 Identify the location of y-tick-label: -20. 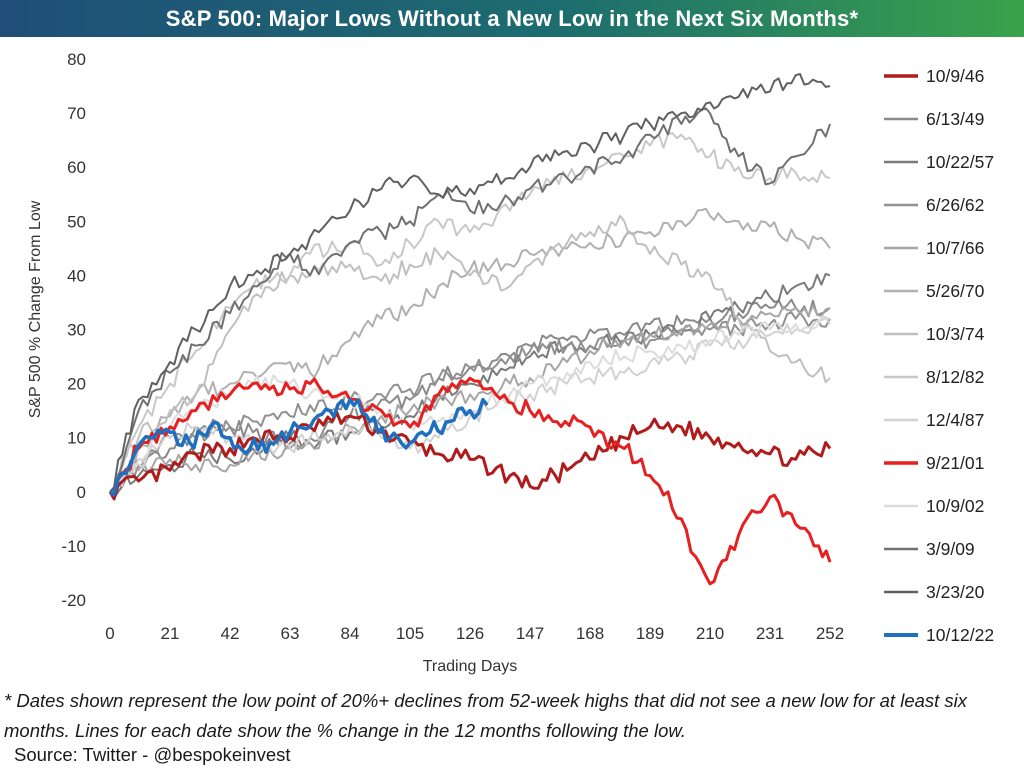
(73, 600).